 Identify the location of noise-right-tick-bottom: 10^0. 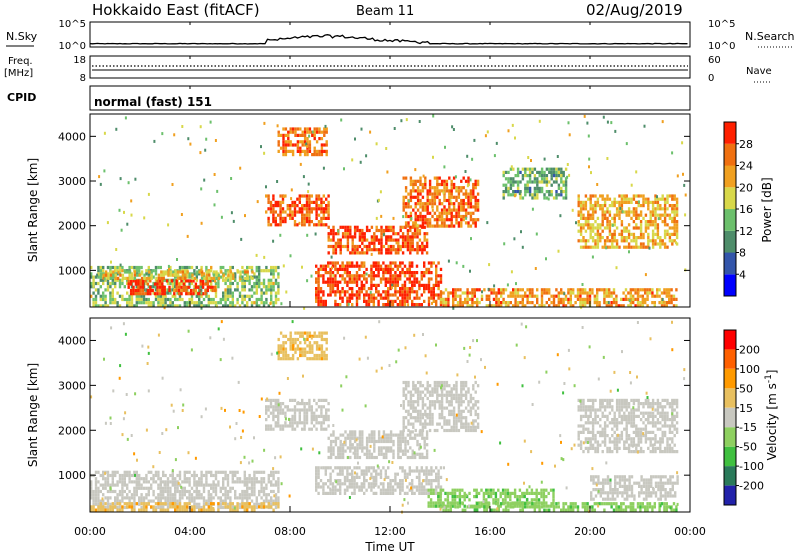
(721, 46).